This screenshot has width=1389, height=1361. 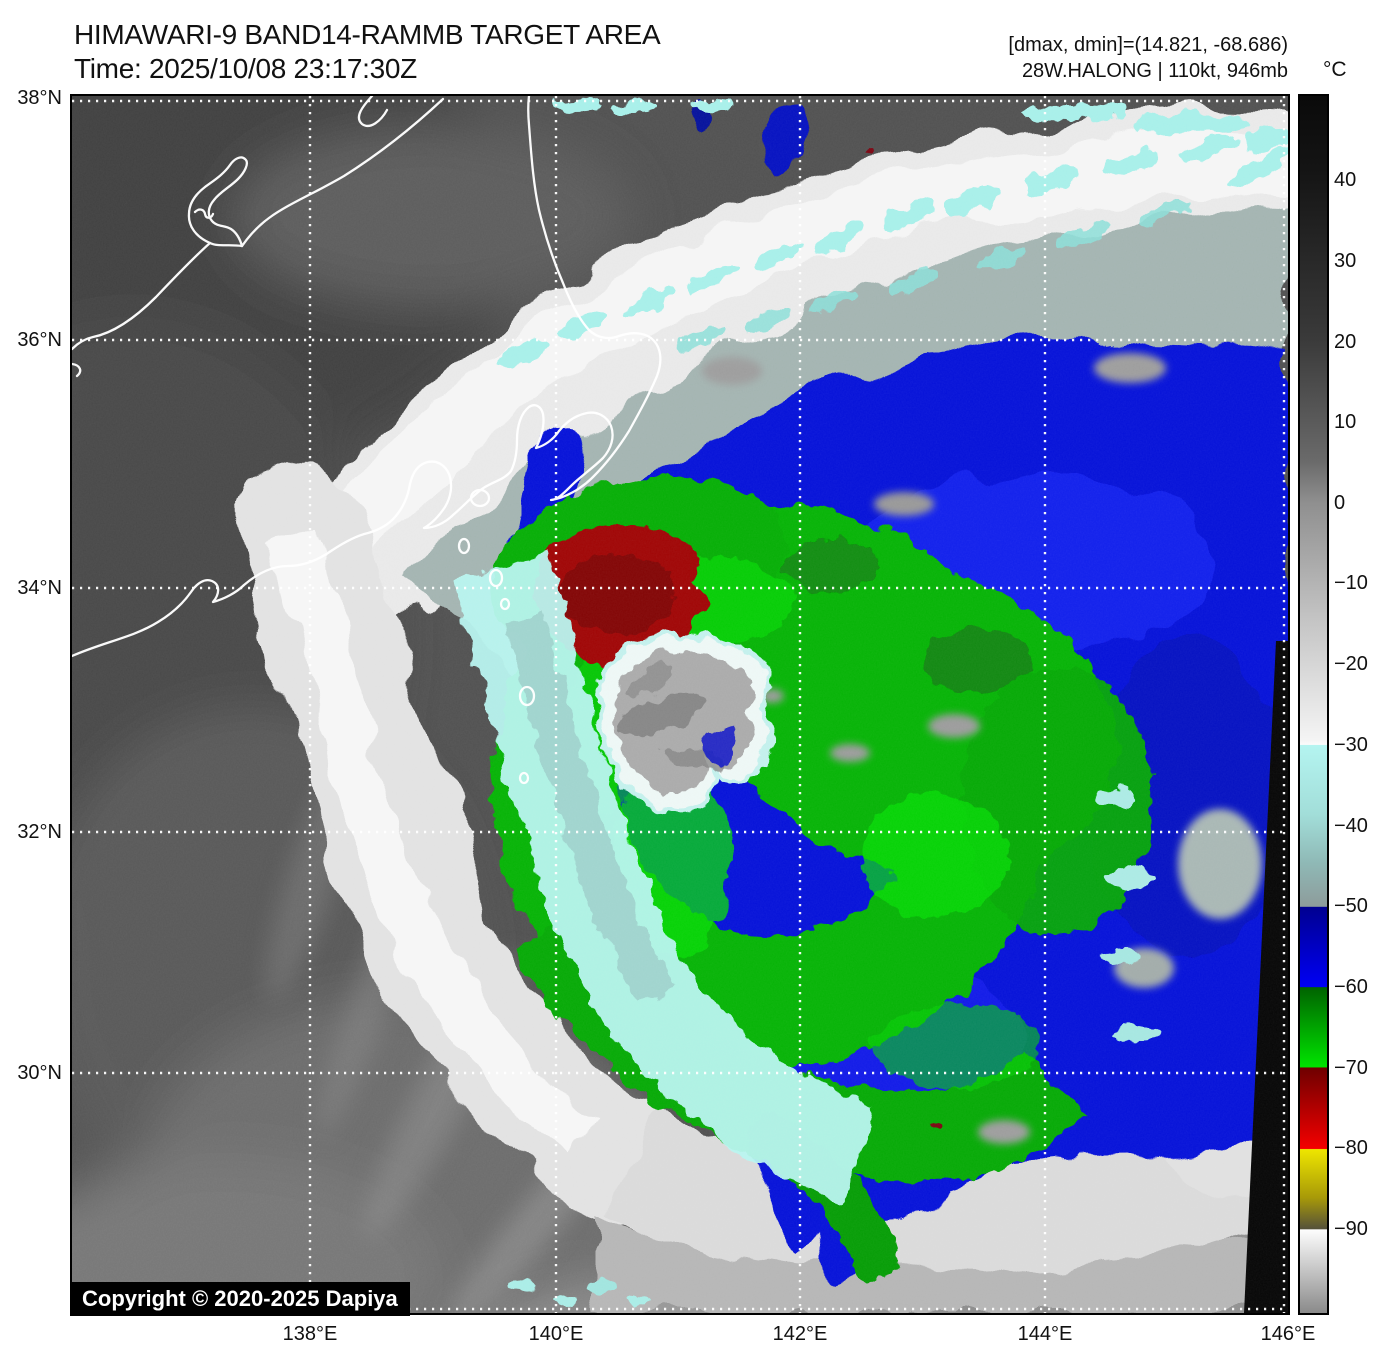 I want to click on colorbar-tick-m30: −30, so click(x=1351, y=745).